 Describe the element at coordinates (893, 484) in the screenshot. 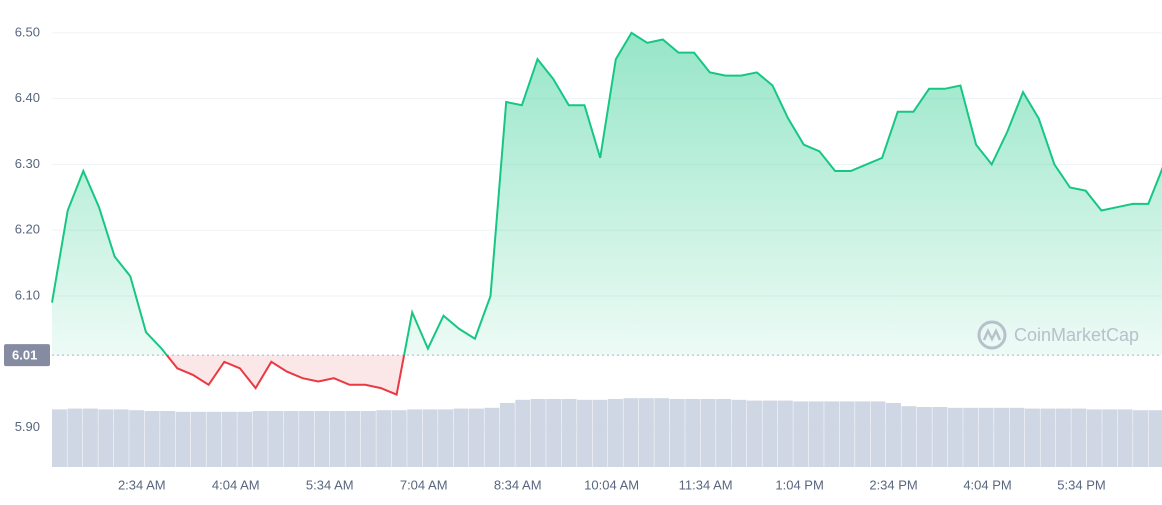

I see `x-tick-label: 2:34 PM` at that location.